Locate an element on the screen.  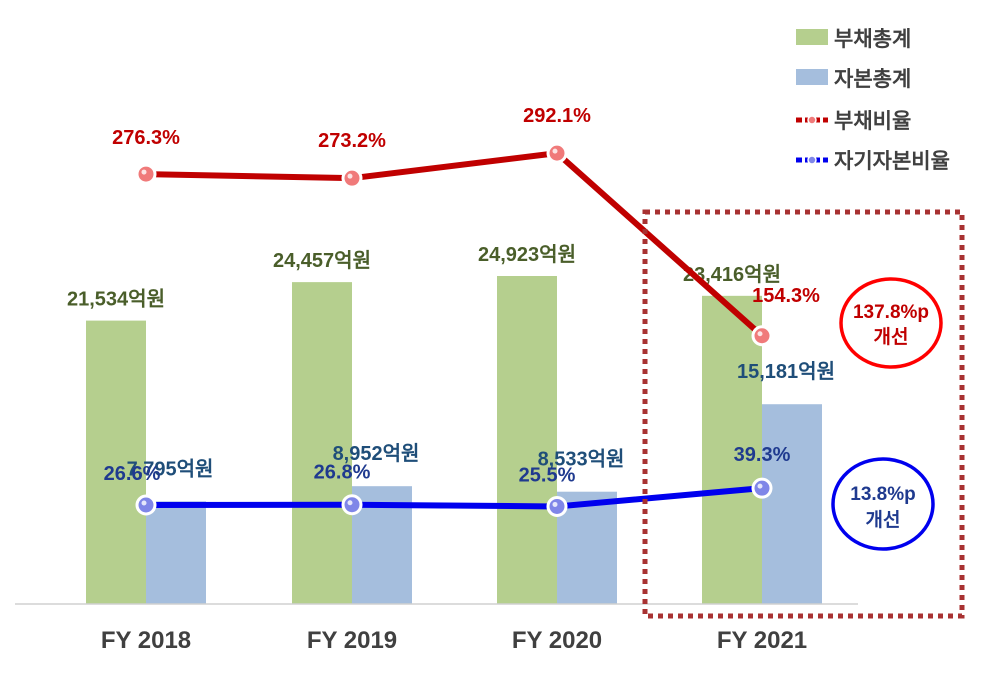
annotations-layer: 137.8%p 개선 13.8%p 개선 is located at coordinates (887, 414).